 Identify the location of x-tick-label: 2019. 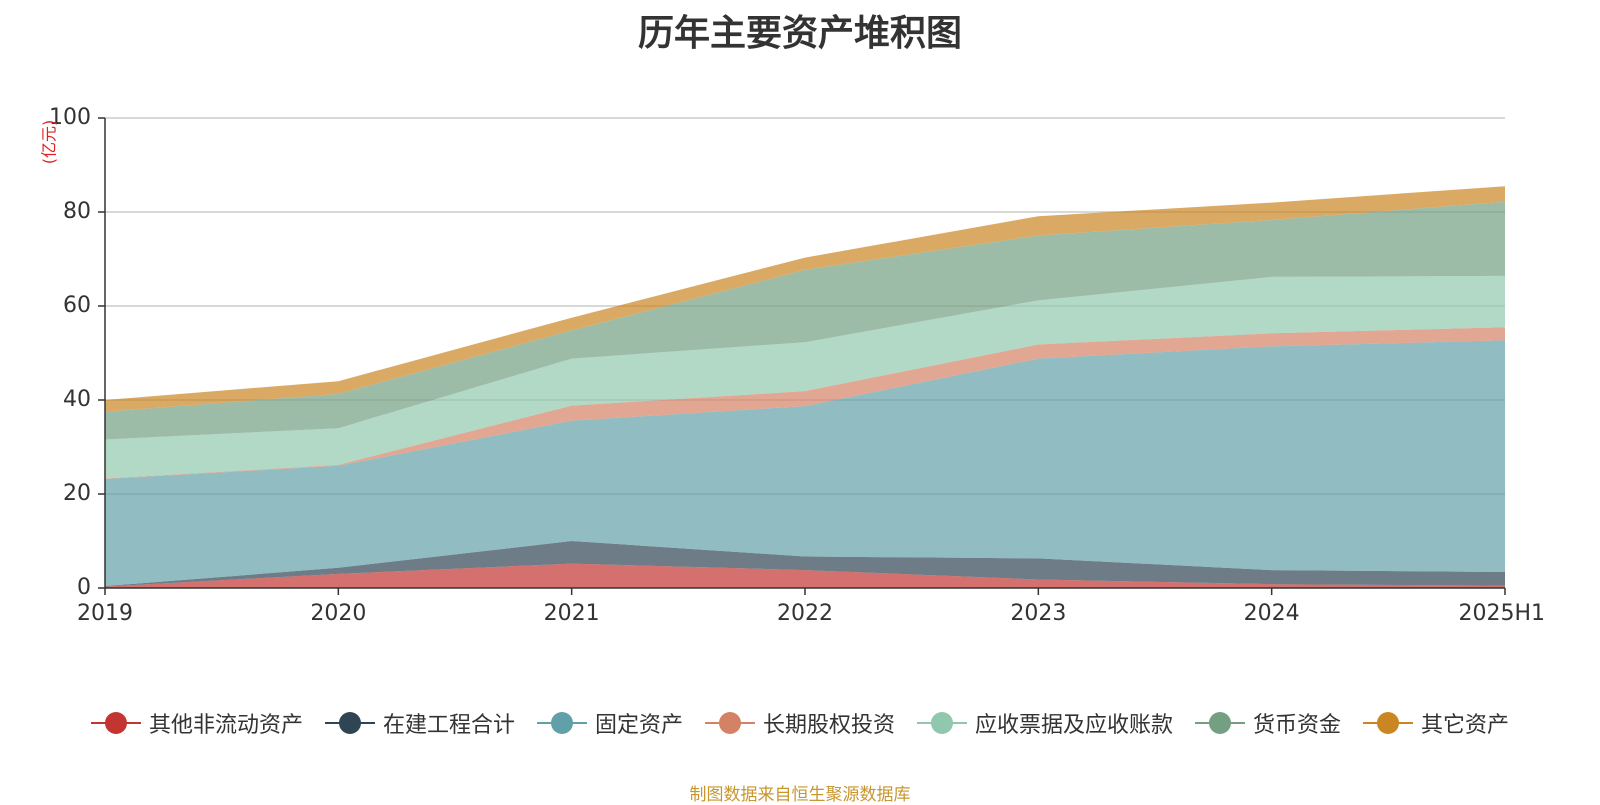
(105, 613).